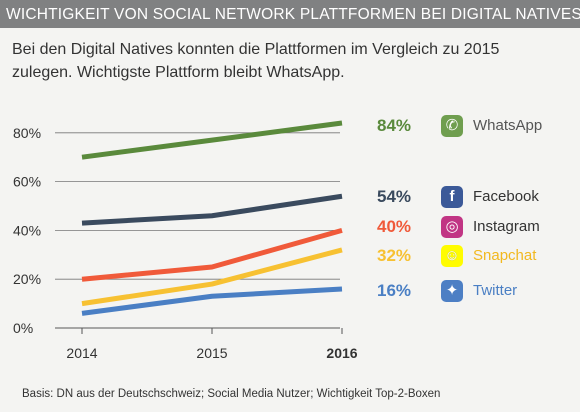 This screenshot has width=580, height=412. Describe the element at coordinates (506, 226) in the screenshot. I see `legend-label: Instagram` at that location.